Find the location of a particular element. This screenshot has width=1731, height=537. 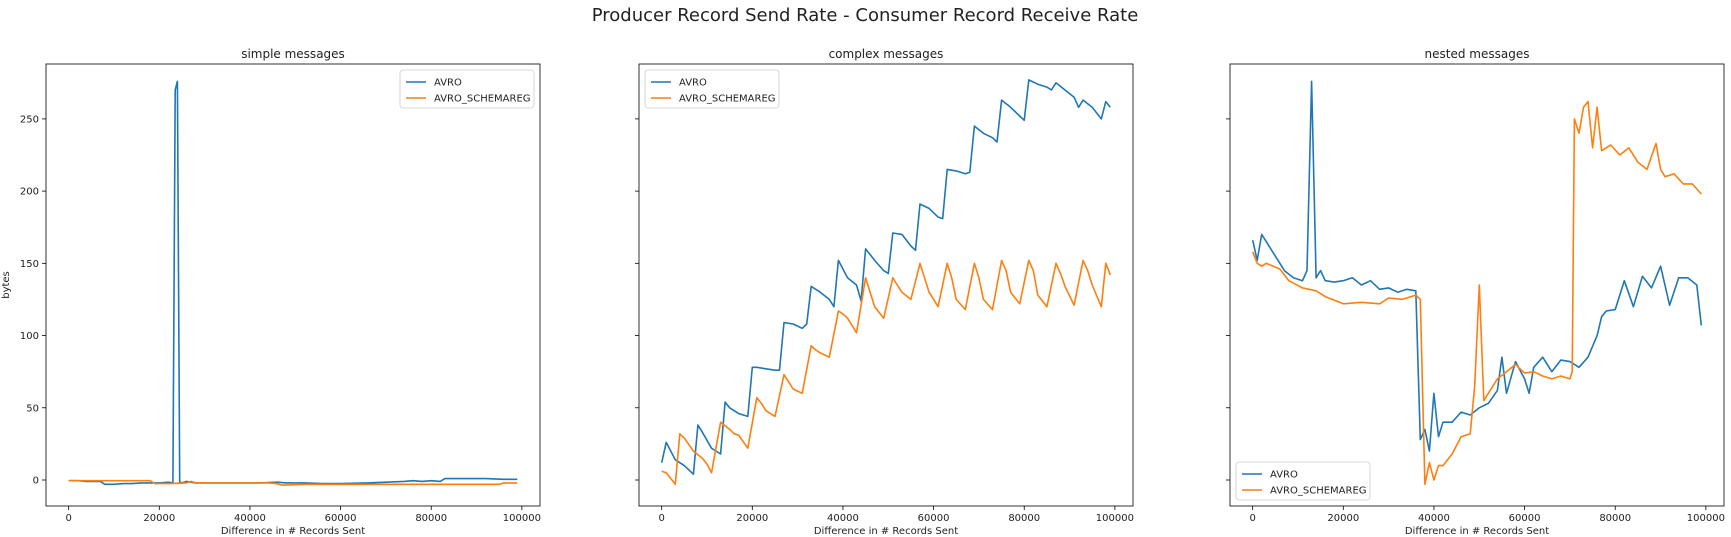

subplot-title: complex messages is located at coordinates (886, 54).